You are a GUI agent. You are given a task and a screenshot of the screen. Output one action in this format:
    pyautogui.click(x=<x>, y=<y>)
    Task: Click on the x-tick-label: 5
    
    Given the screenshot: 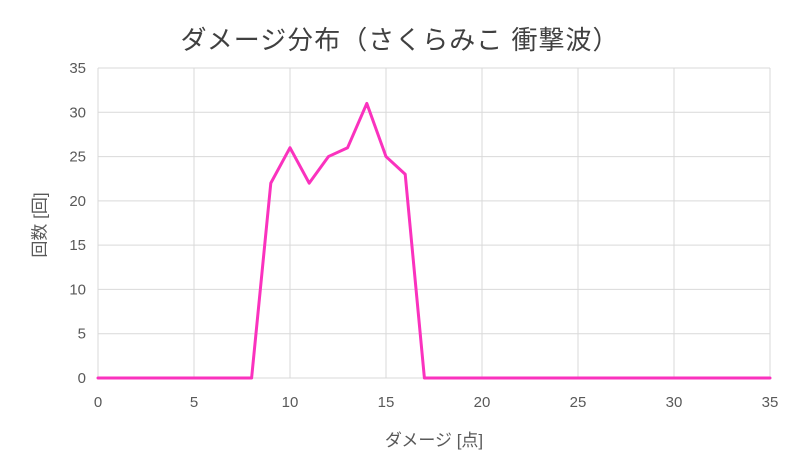 What is the action you would take?
    pyautogui.click(x=194, y=402)
    